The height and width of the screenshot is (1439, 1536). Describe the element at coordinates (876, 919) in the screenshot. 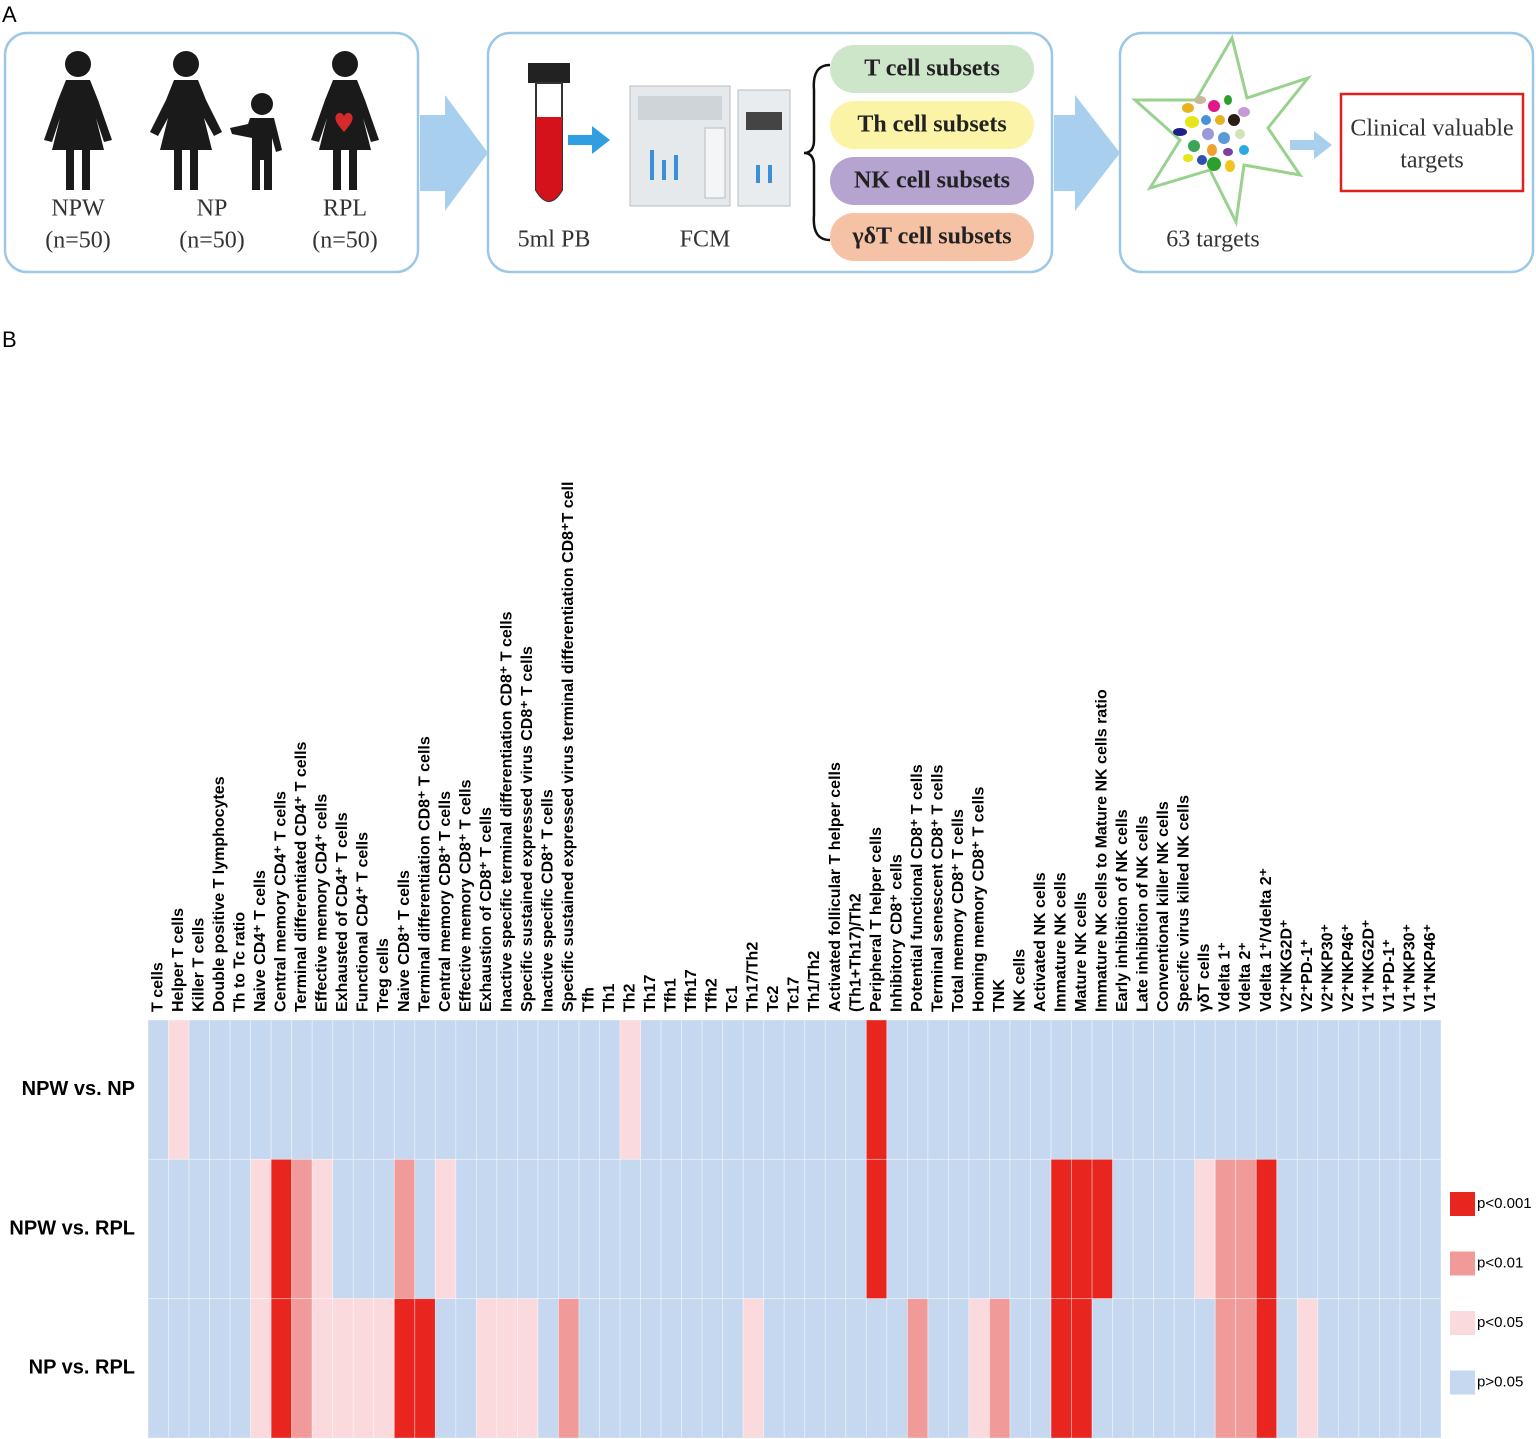

I see `column-label: Peripheral T helper cells` at that location.